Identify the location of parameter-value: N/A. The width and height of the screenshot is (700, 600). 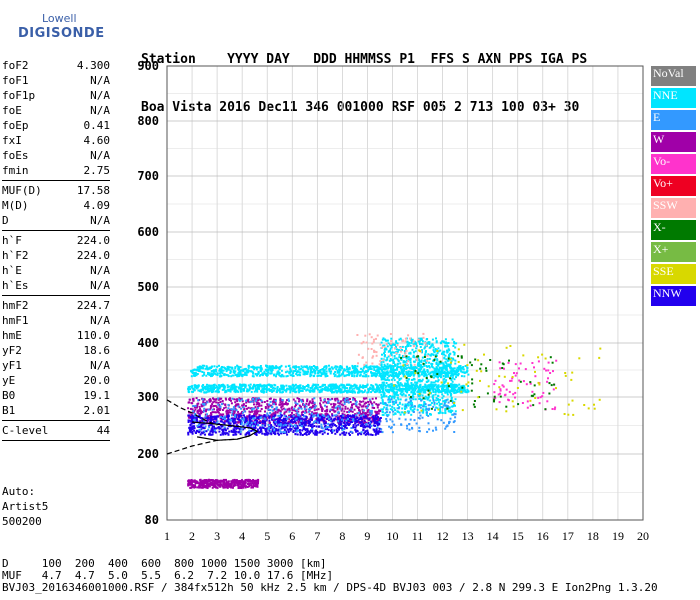
(100, 220).